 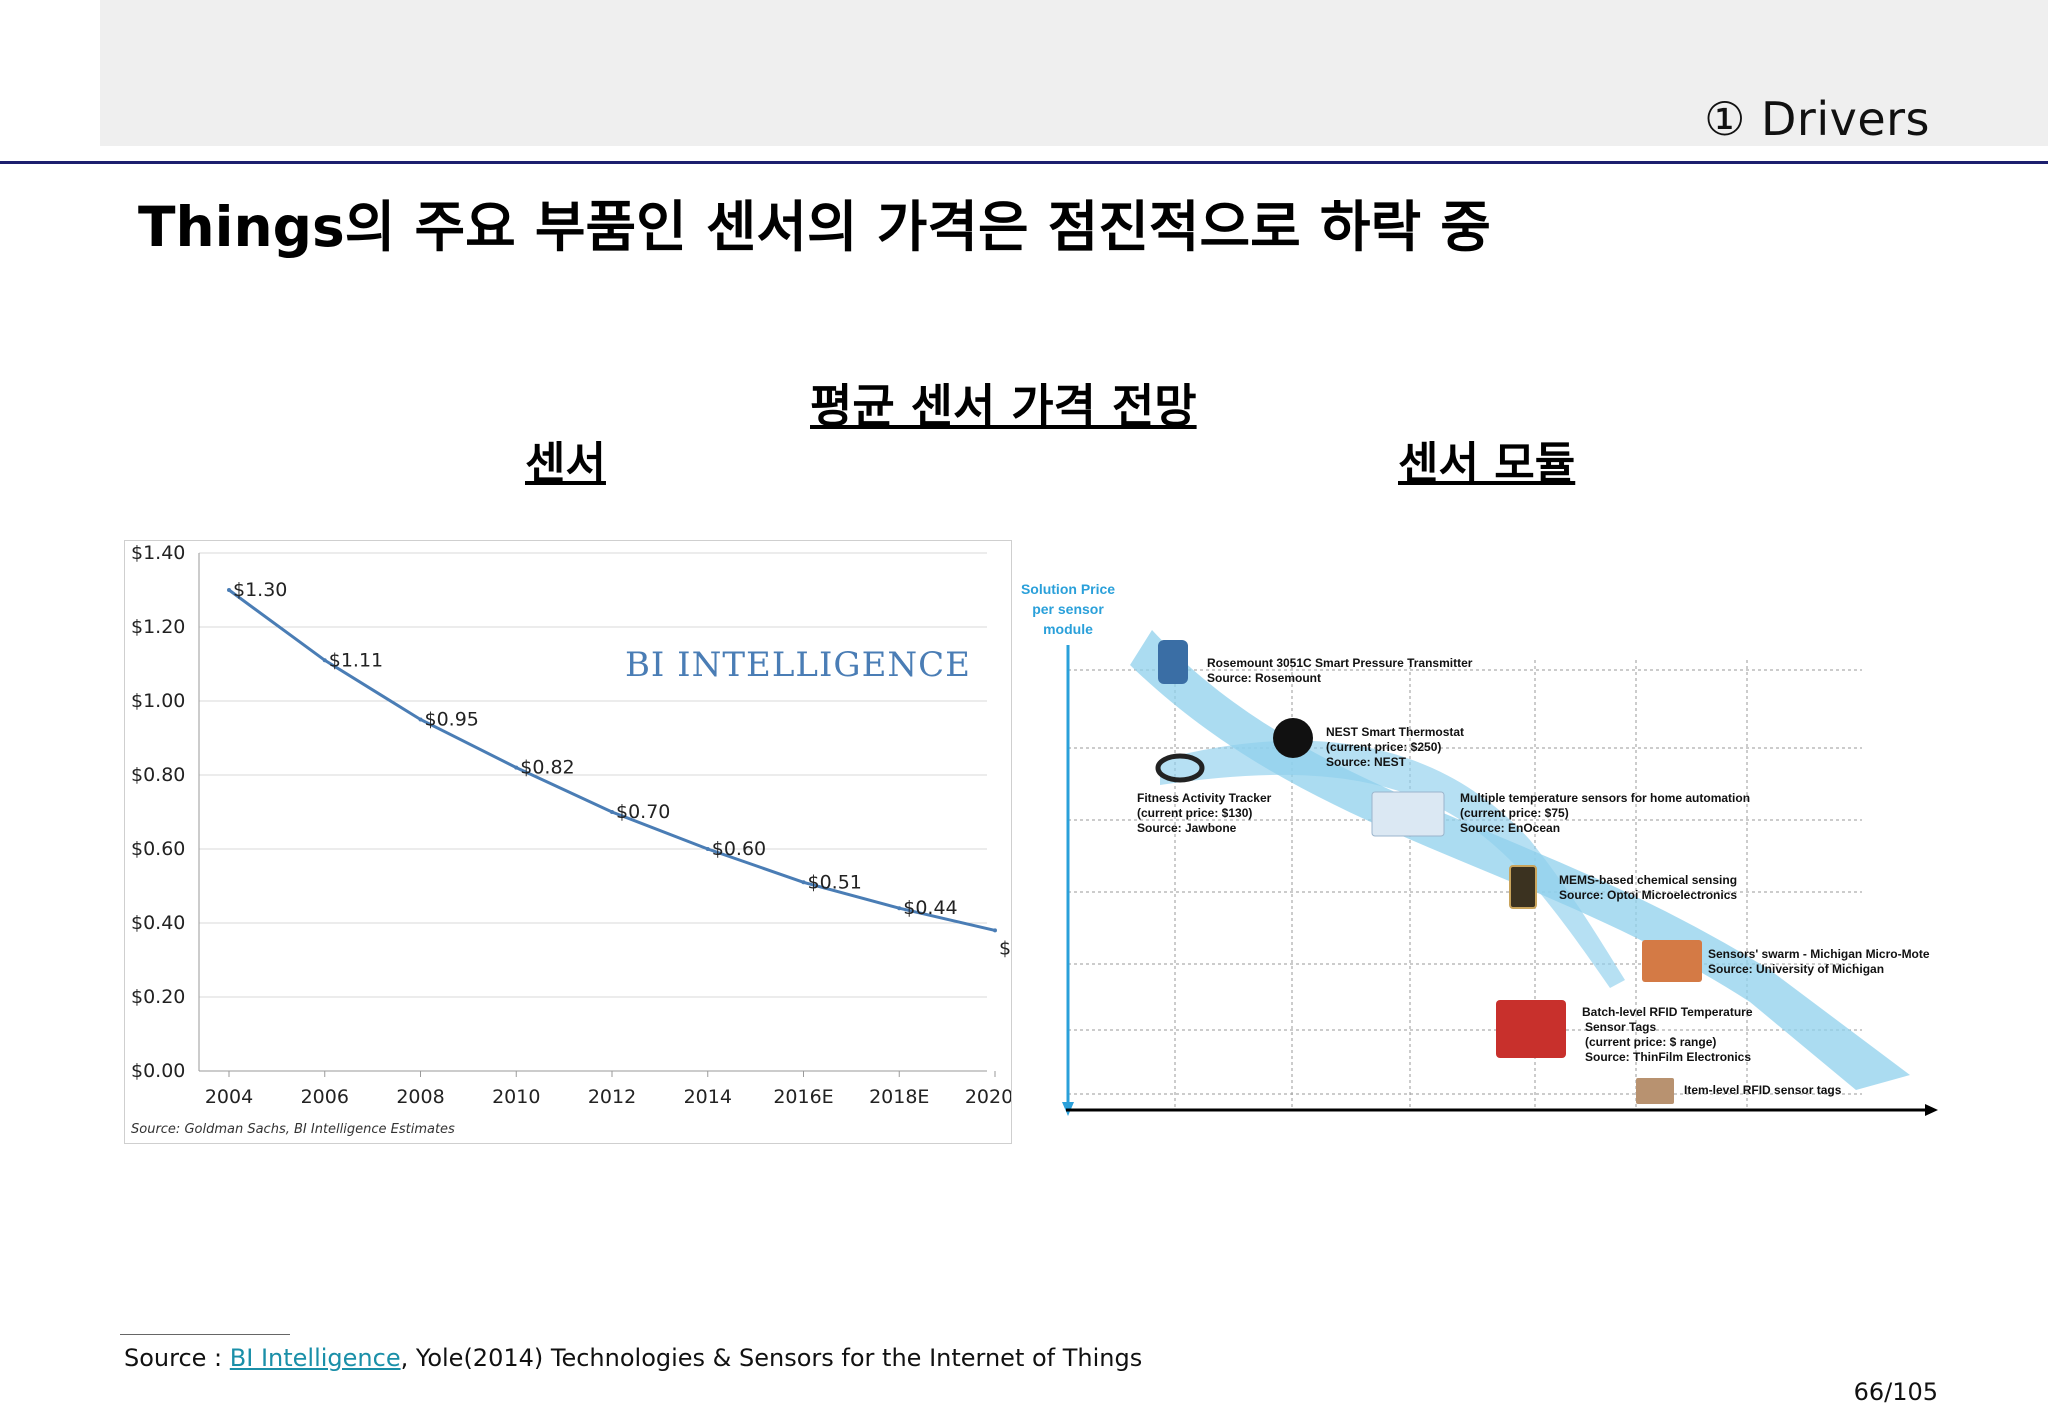 I want to click on annotation-line: (current price: $75), so click(x=1514, y=813).